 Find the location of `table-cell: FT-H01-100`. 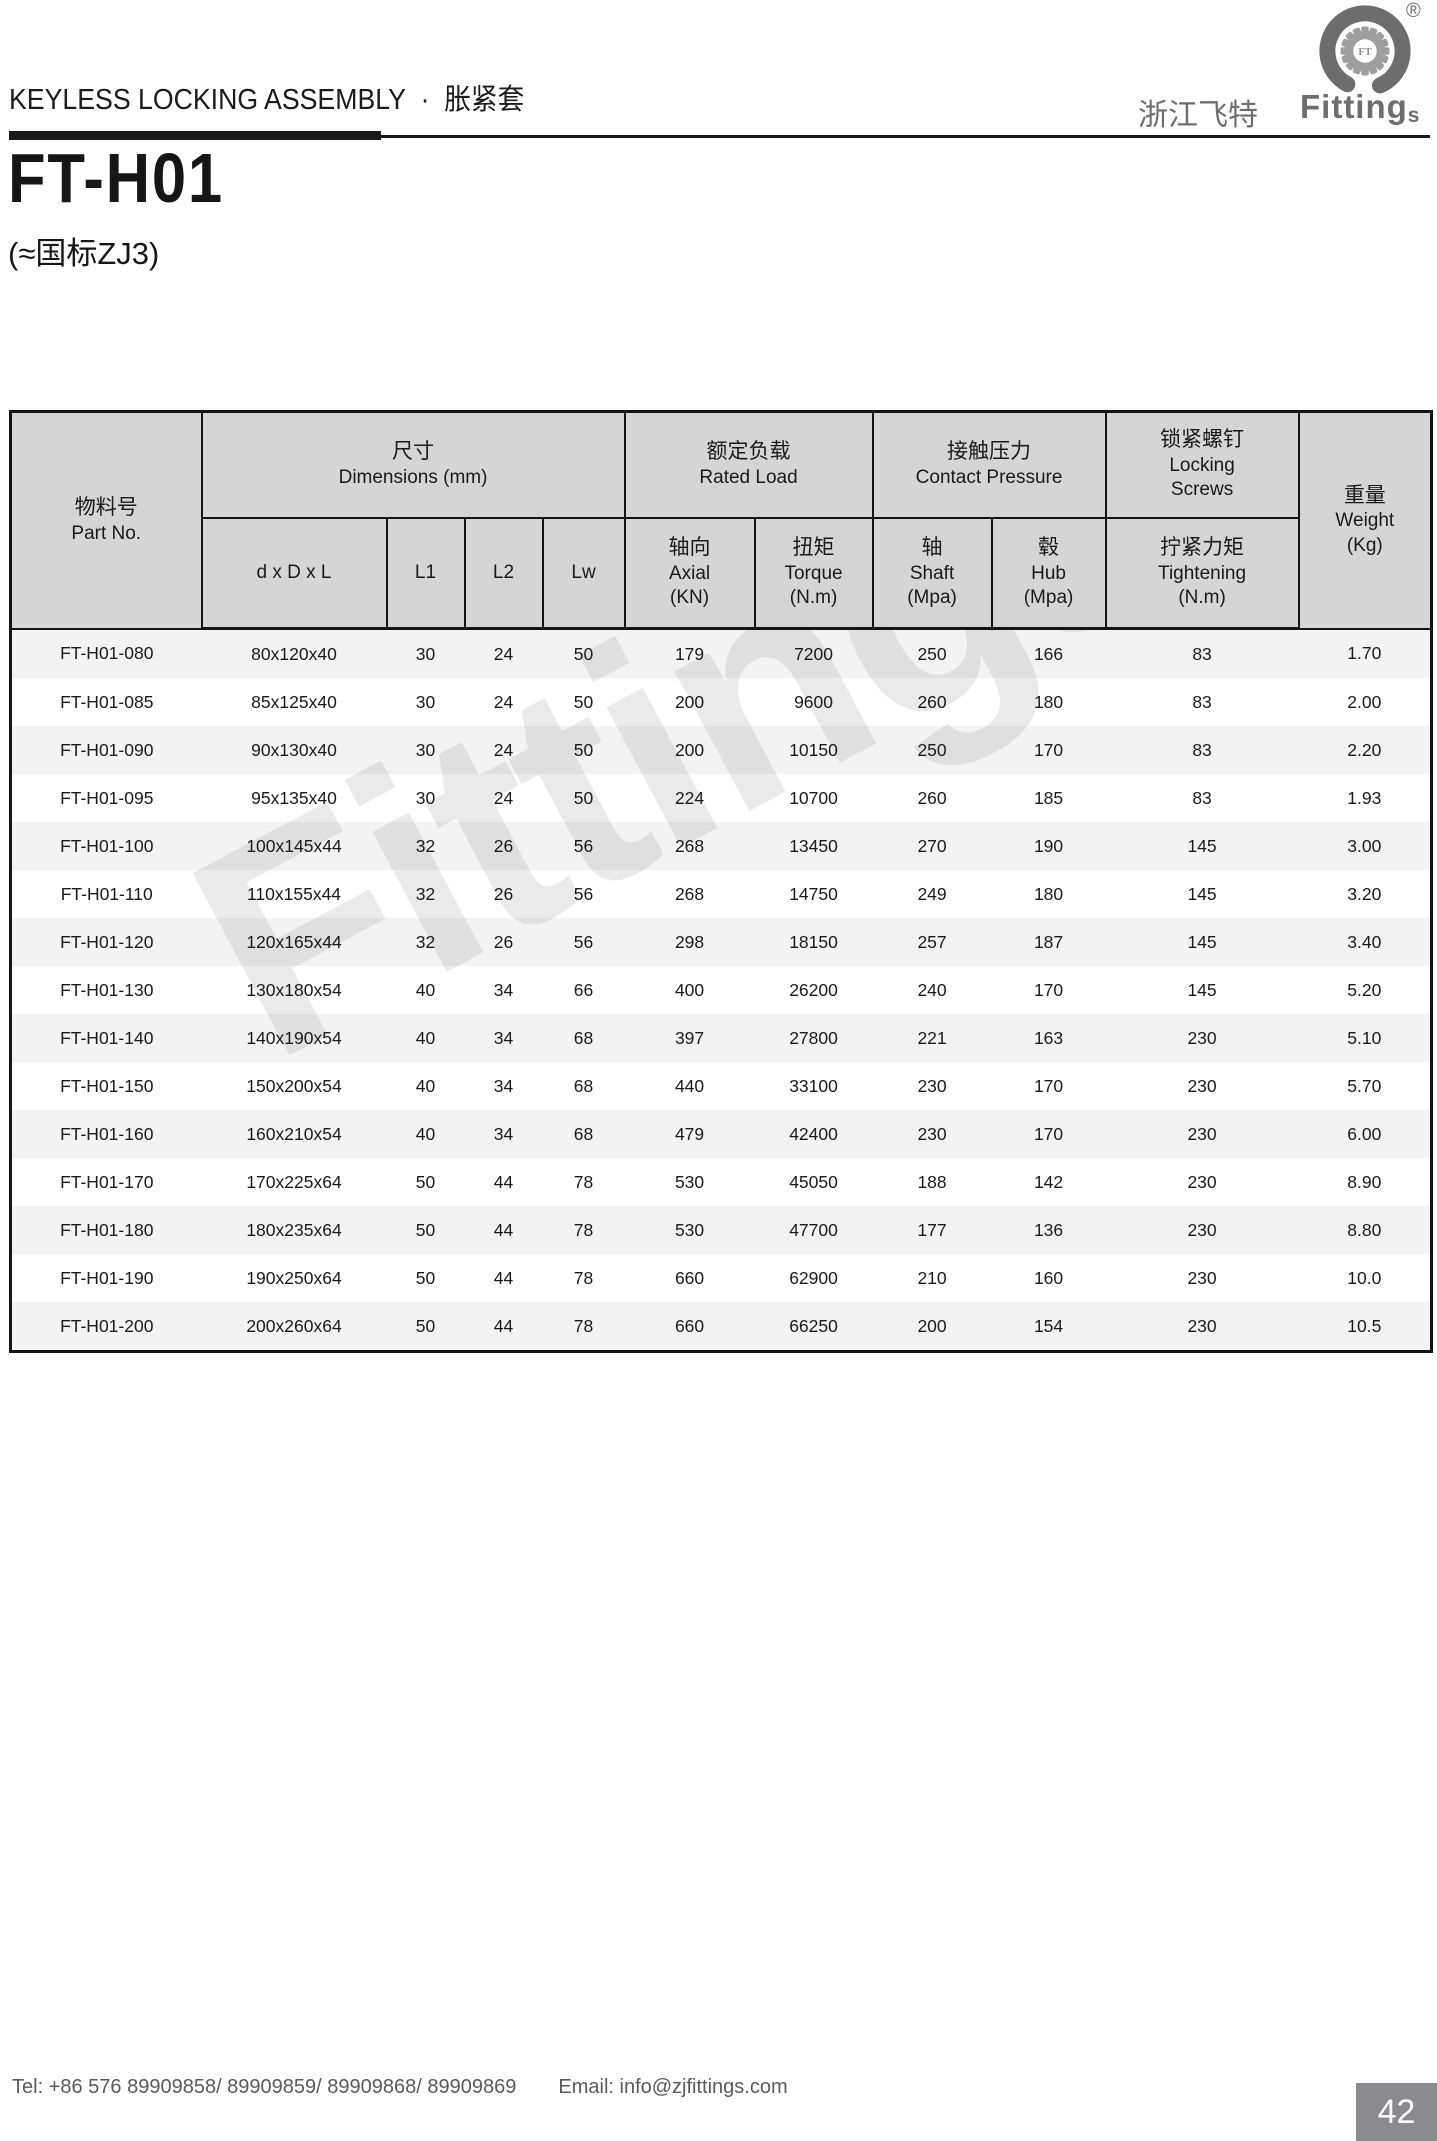

table-cell: FT-H01-100 is located at coordinates (107, 845).